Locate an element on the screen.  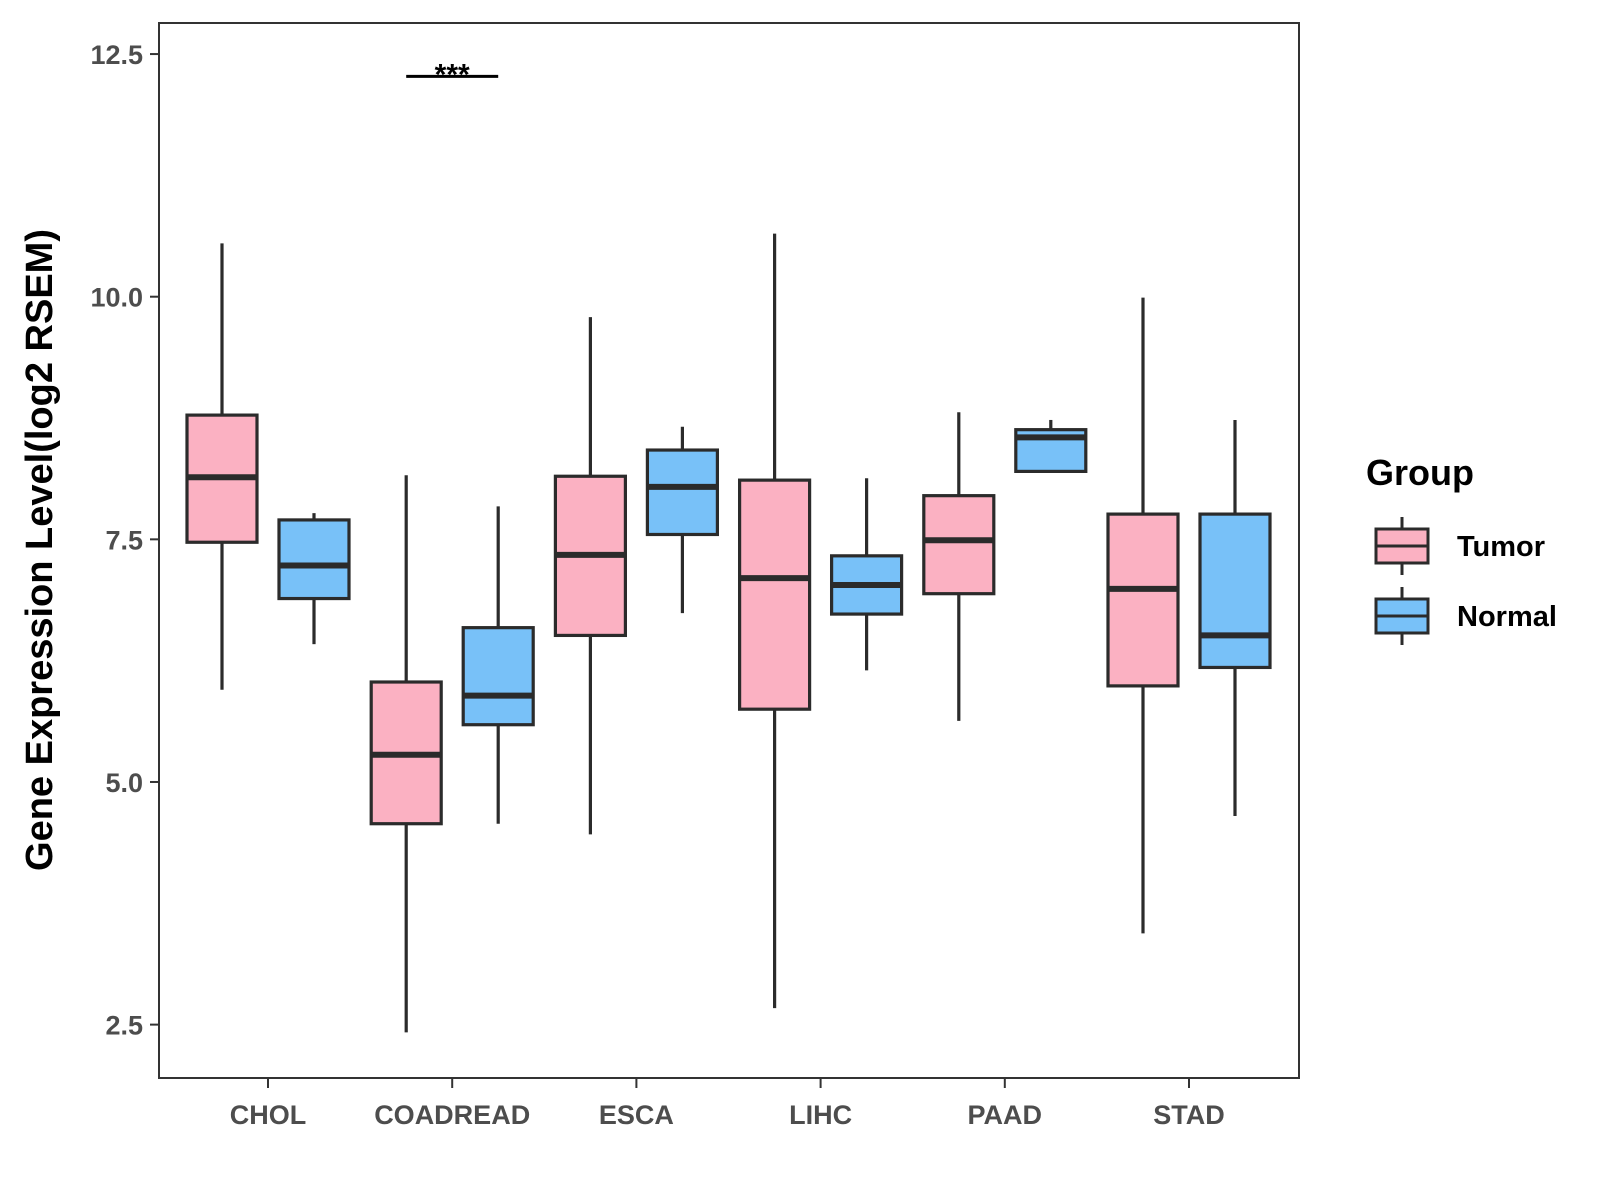
box-tumor-lihc is located at coordinates (774, 621).